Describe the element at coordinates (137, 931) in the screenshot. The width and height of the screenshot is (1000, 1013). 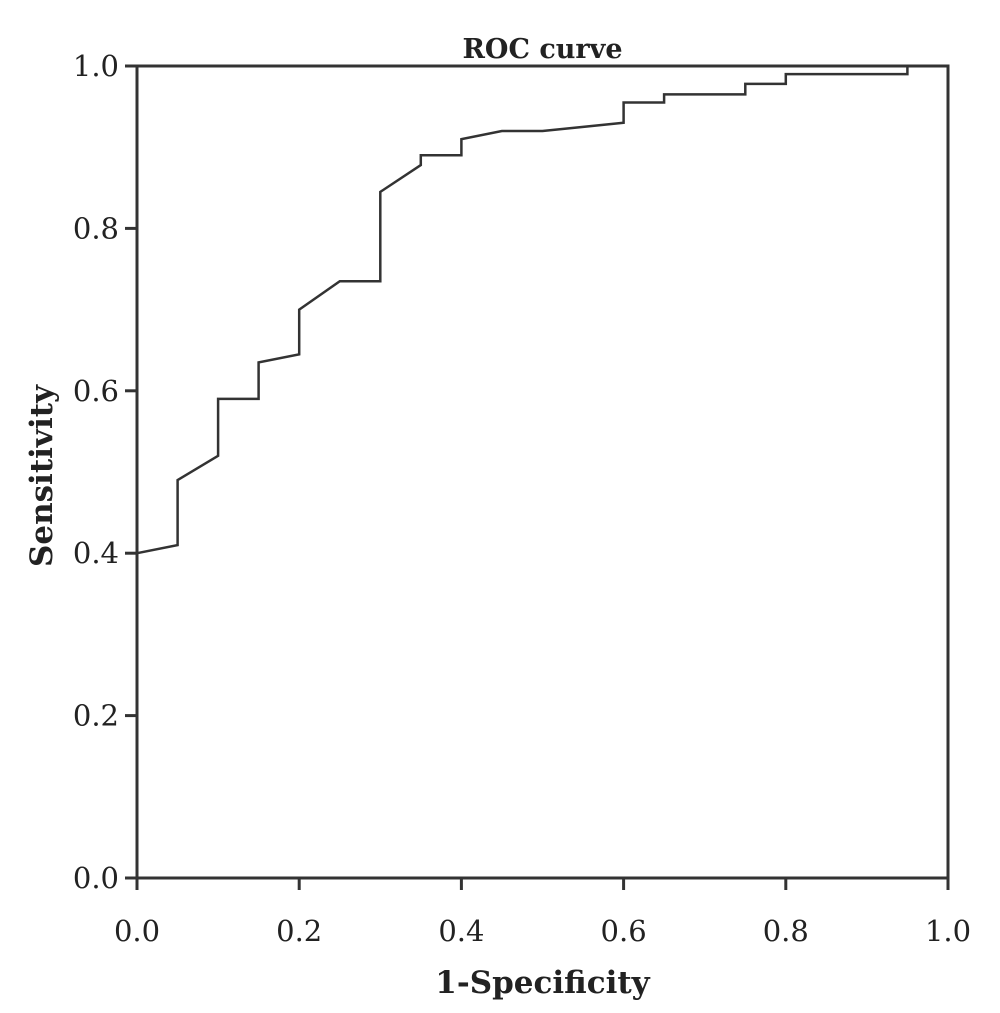
I see `x-tick-label: 0.0` at that location.